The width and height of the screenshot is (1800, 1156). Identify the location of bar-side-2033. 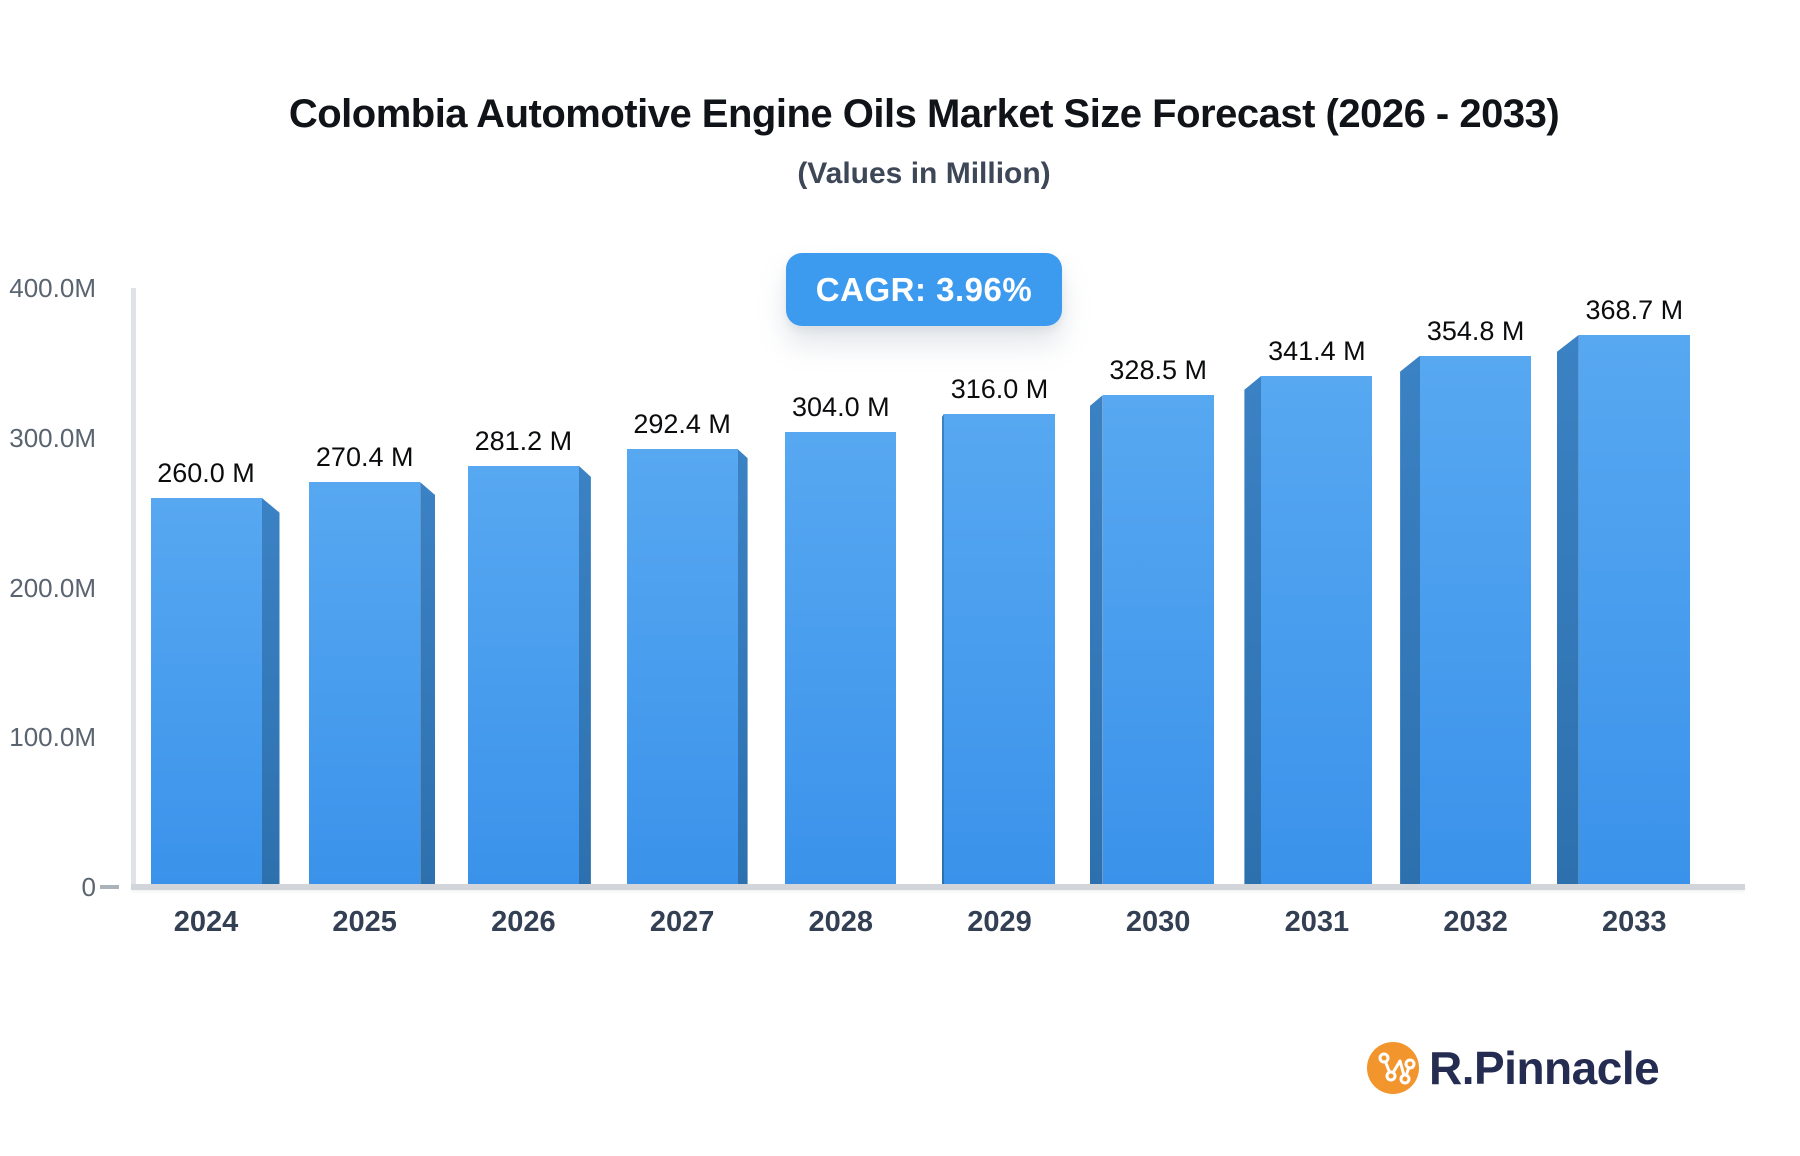
(1567, 611).